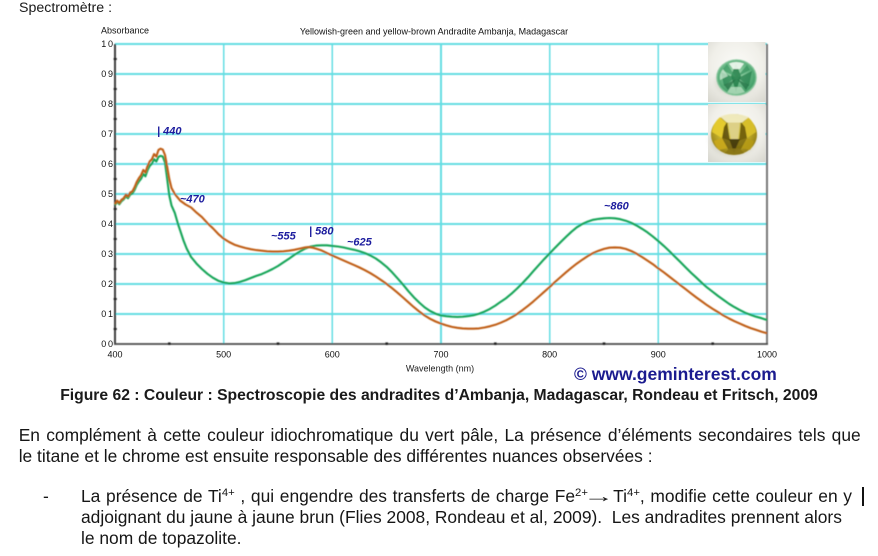  Describe the element at coordinates (107, 314) in the screenshot. I see `svg-text: 0 1` at that location.